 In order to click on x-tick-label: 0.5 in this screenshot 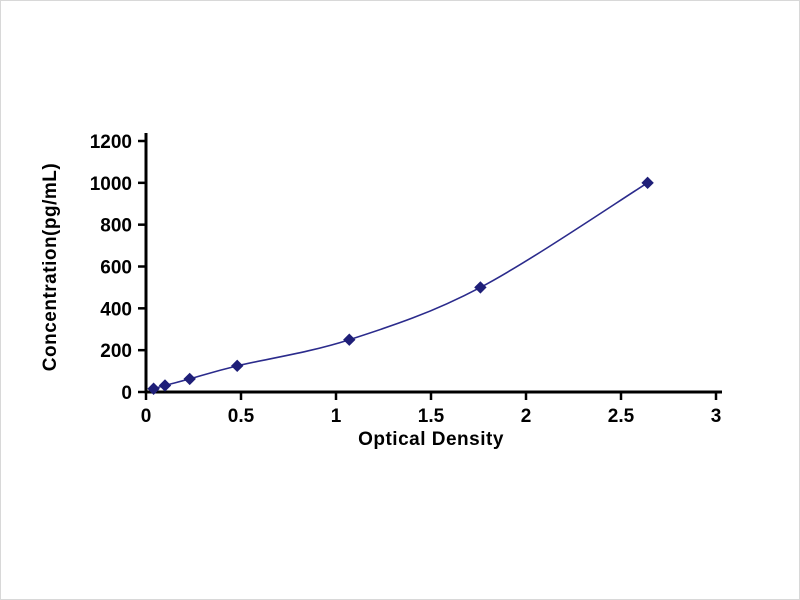, I will do `click(241, 416)`.